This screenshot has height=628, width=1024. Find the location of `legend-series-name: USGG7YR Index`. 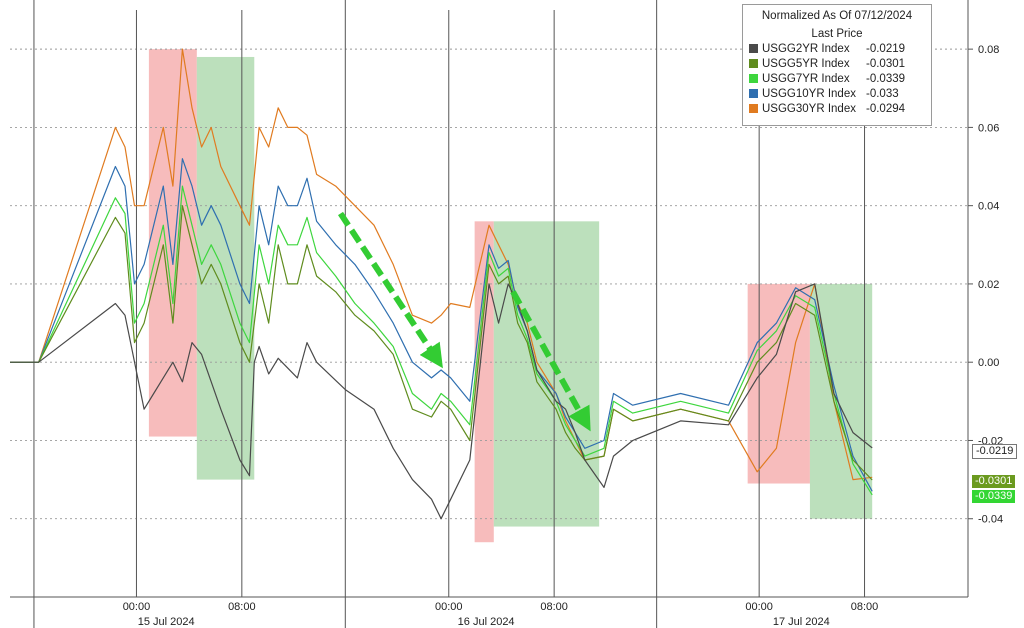

legend-series-name: USGG7YR Index is located at coordinates (806, 78).